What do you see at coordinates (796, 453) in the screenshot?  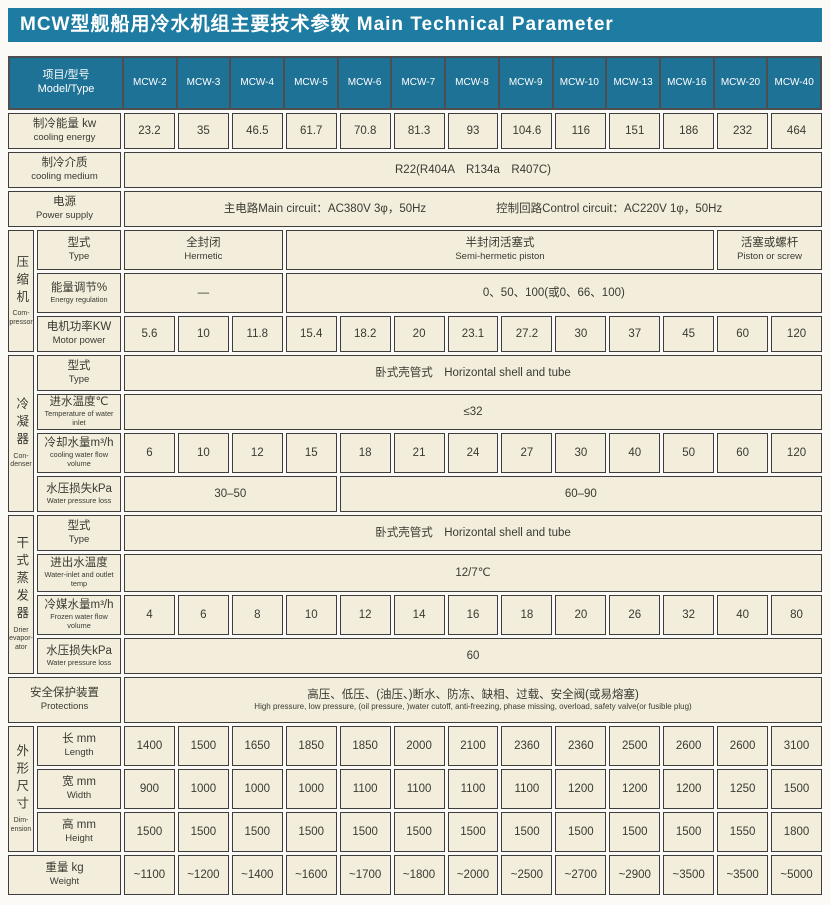 I see `data-cell: 120` at bounding box center [796, 453].